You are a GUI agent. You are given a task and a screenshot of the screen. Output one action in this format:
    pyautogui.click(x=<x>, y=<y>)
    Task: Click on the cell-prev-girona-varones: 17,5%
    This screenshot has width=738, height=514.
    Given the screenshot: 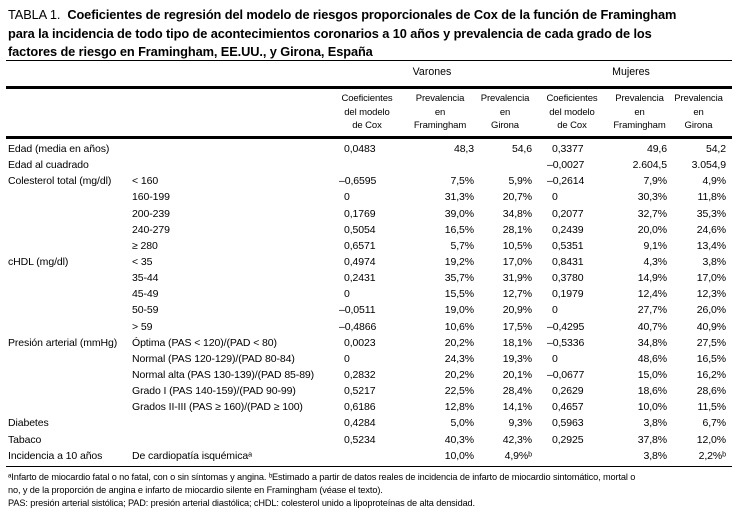 What is the action you would take?
    pyautogui.click(x=517, y=326)
    